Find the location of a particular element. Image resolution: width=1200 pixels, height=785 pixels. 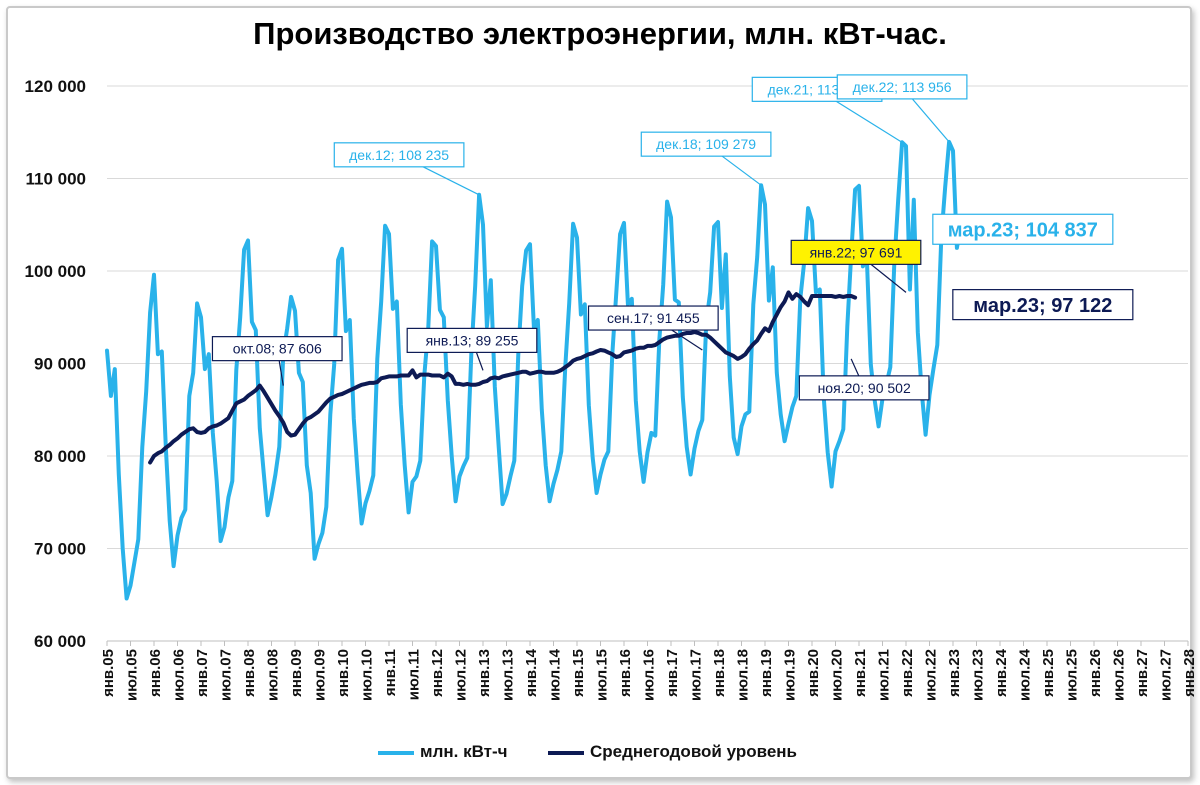

x-tick-label: янв.27 is located at coordinates (1142, 673).